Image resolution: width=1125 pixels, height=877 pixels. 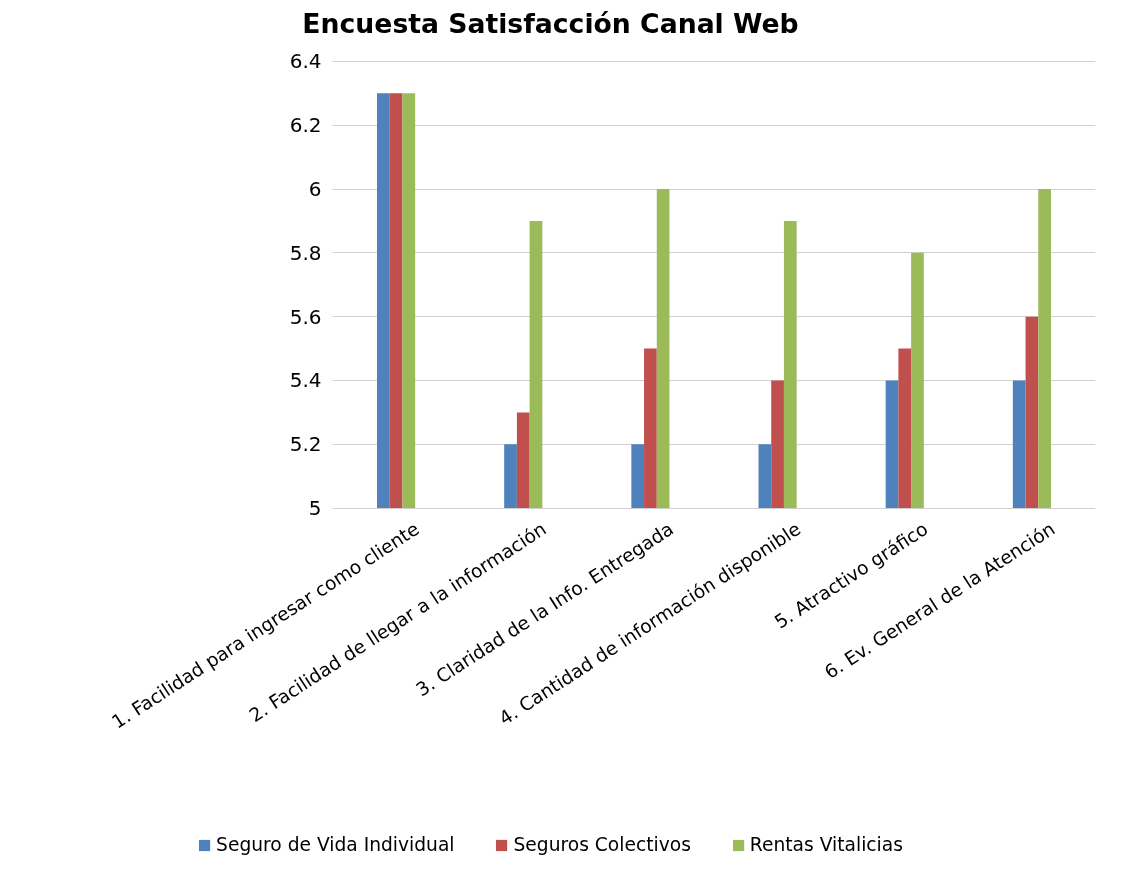 What do you see at coordinates (826, 844) in the screenshot?
I see `legend-label: Rentas Vitalicias` at bounding box center [826, 844].